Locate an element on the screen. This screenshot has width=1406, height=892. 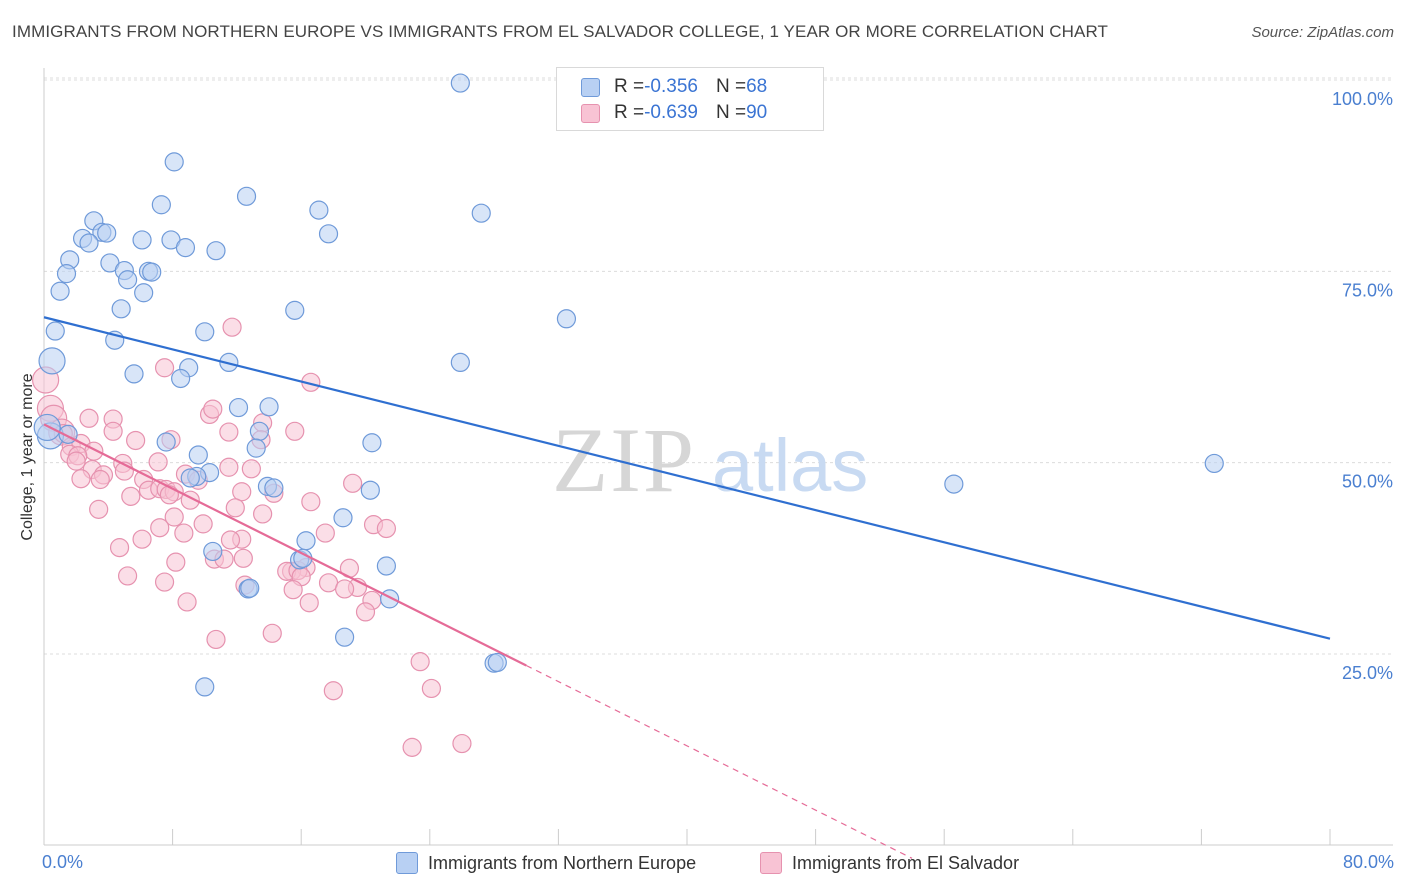
y-tick-labels: 25.0% 50.0% 75.0% 100.0% is located at coordinates (1362, 386).